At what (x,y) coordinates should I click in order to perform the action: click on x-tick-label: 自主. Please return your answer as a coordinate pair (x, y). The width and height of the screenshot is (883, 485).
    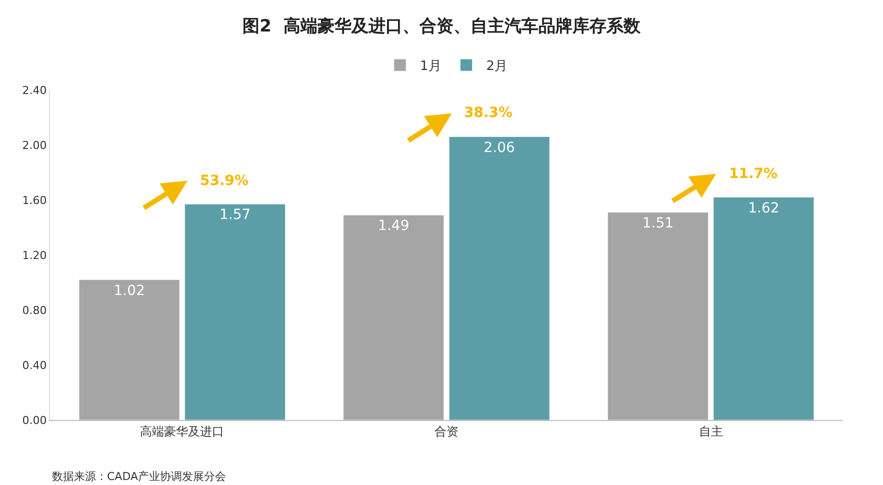
    Looking at the image, I should click on (710, 431).